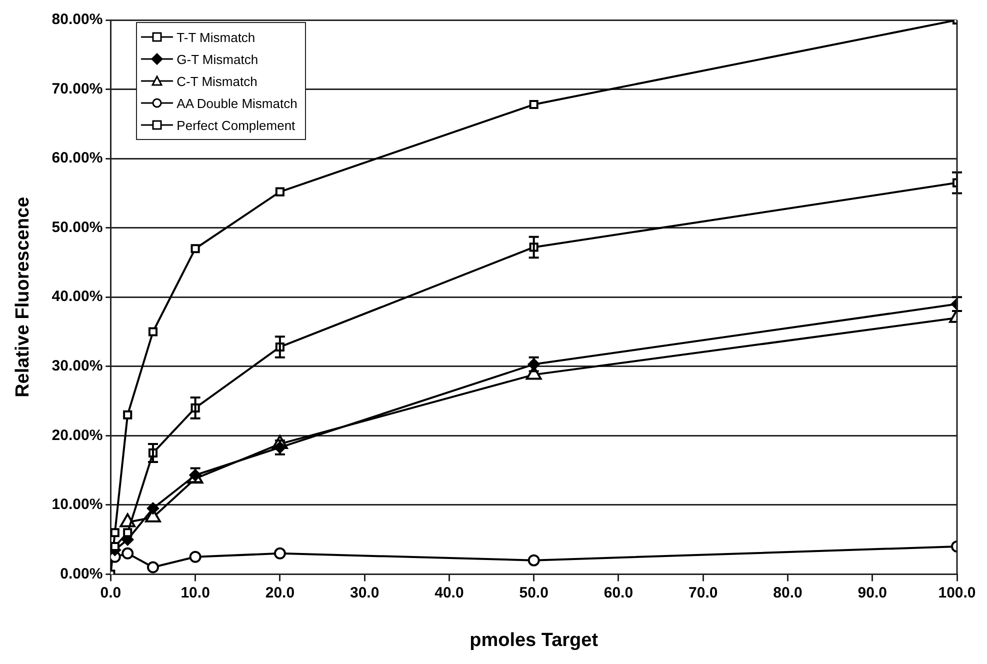 The height and width of the screenshot is (664, 987). What do you see at coordinates (237, 103) in the screenshot?
I see `legend-label: AA Double Mismatch` at bounding box center [237, 103].